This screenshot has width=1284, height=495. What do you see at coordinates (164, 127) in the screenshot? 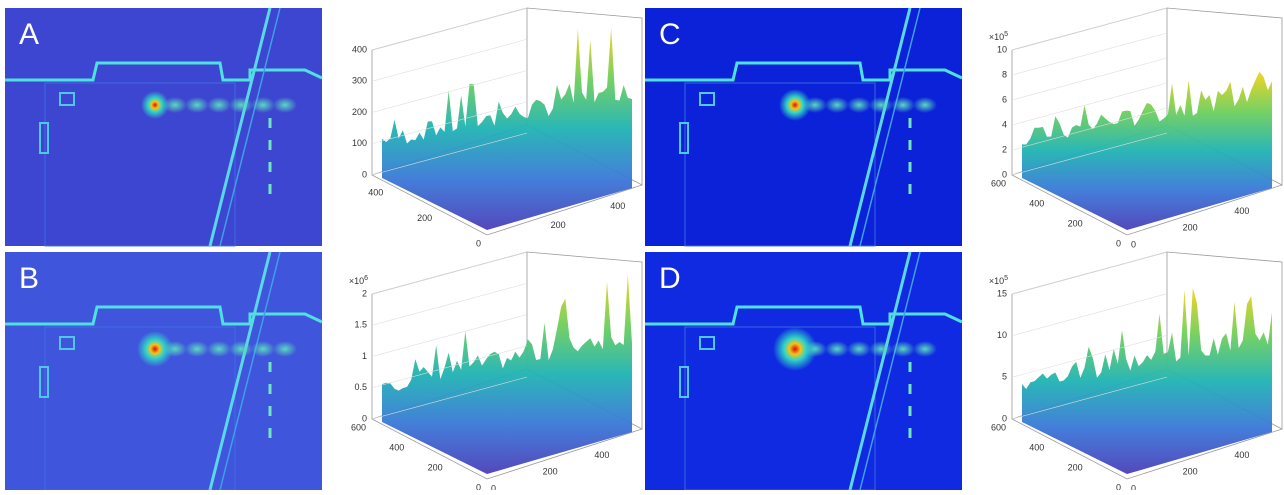
I see `heatmap-image: A` at bounding box center [164, 127].